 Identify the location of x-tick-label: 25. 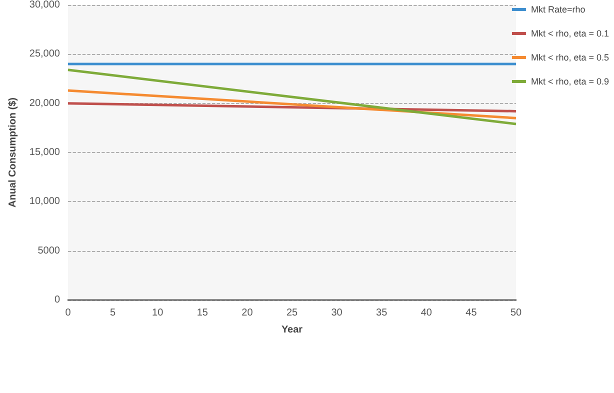
(292, 313).